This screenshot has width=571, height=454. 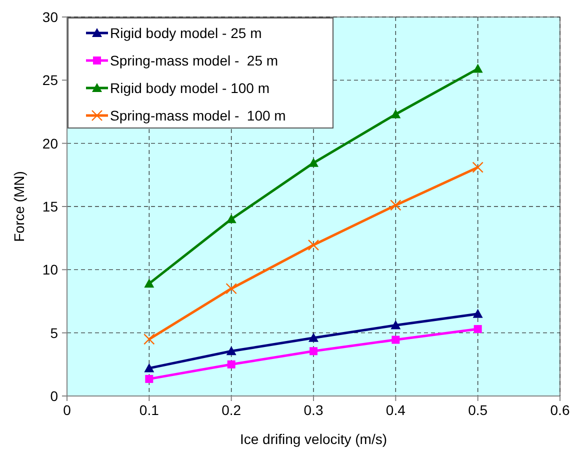 What do you see at coordinates (19, 206) in the screenshot?
I see `y-axis-title: Force (MN)` at bounding box center [19, 206].